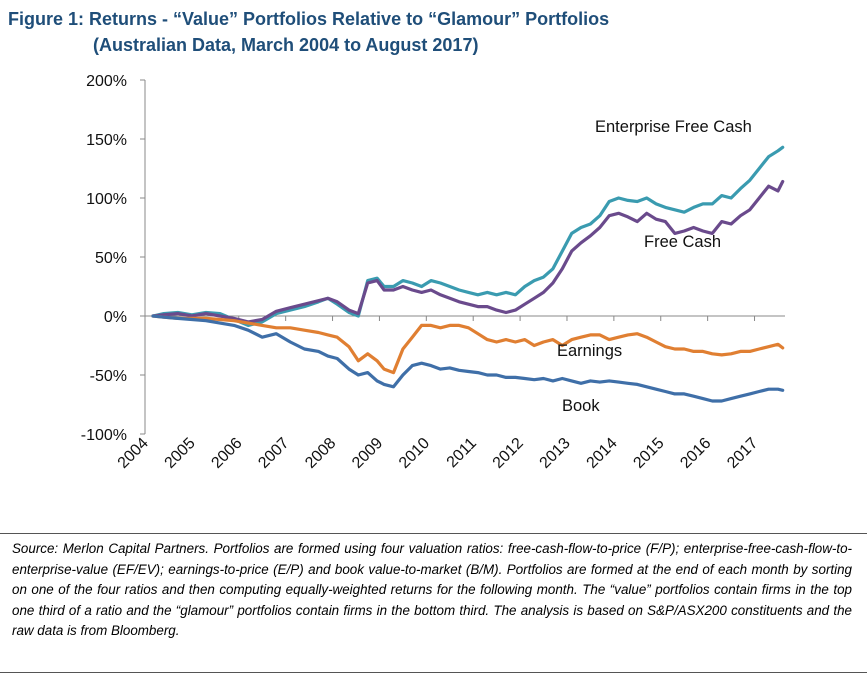 This screenshot has width=867, height=675. Describe the element at coordinates (414, 453) in the screenshot. I see `x-tick-label: 2010` at that location.